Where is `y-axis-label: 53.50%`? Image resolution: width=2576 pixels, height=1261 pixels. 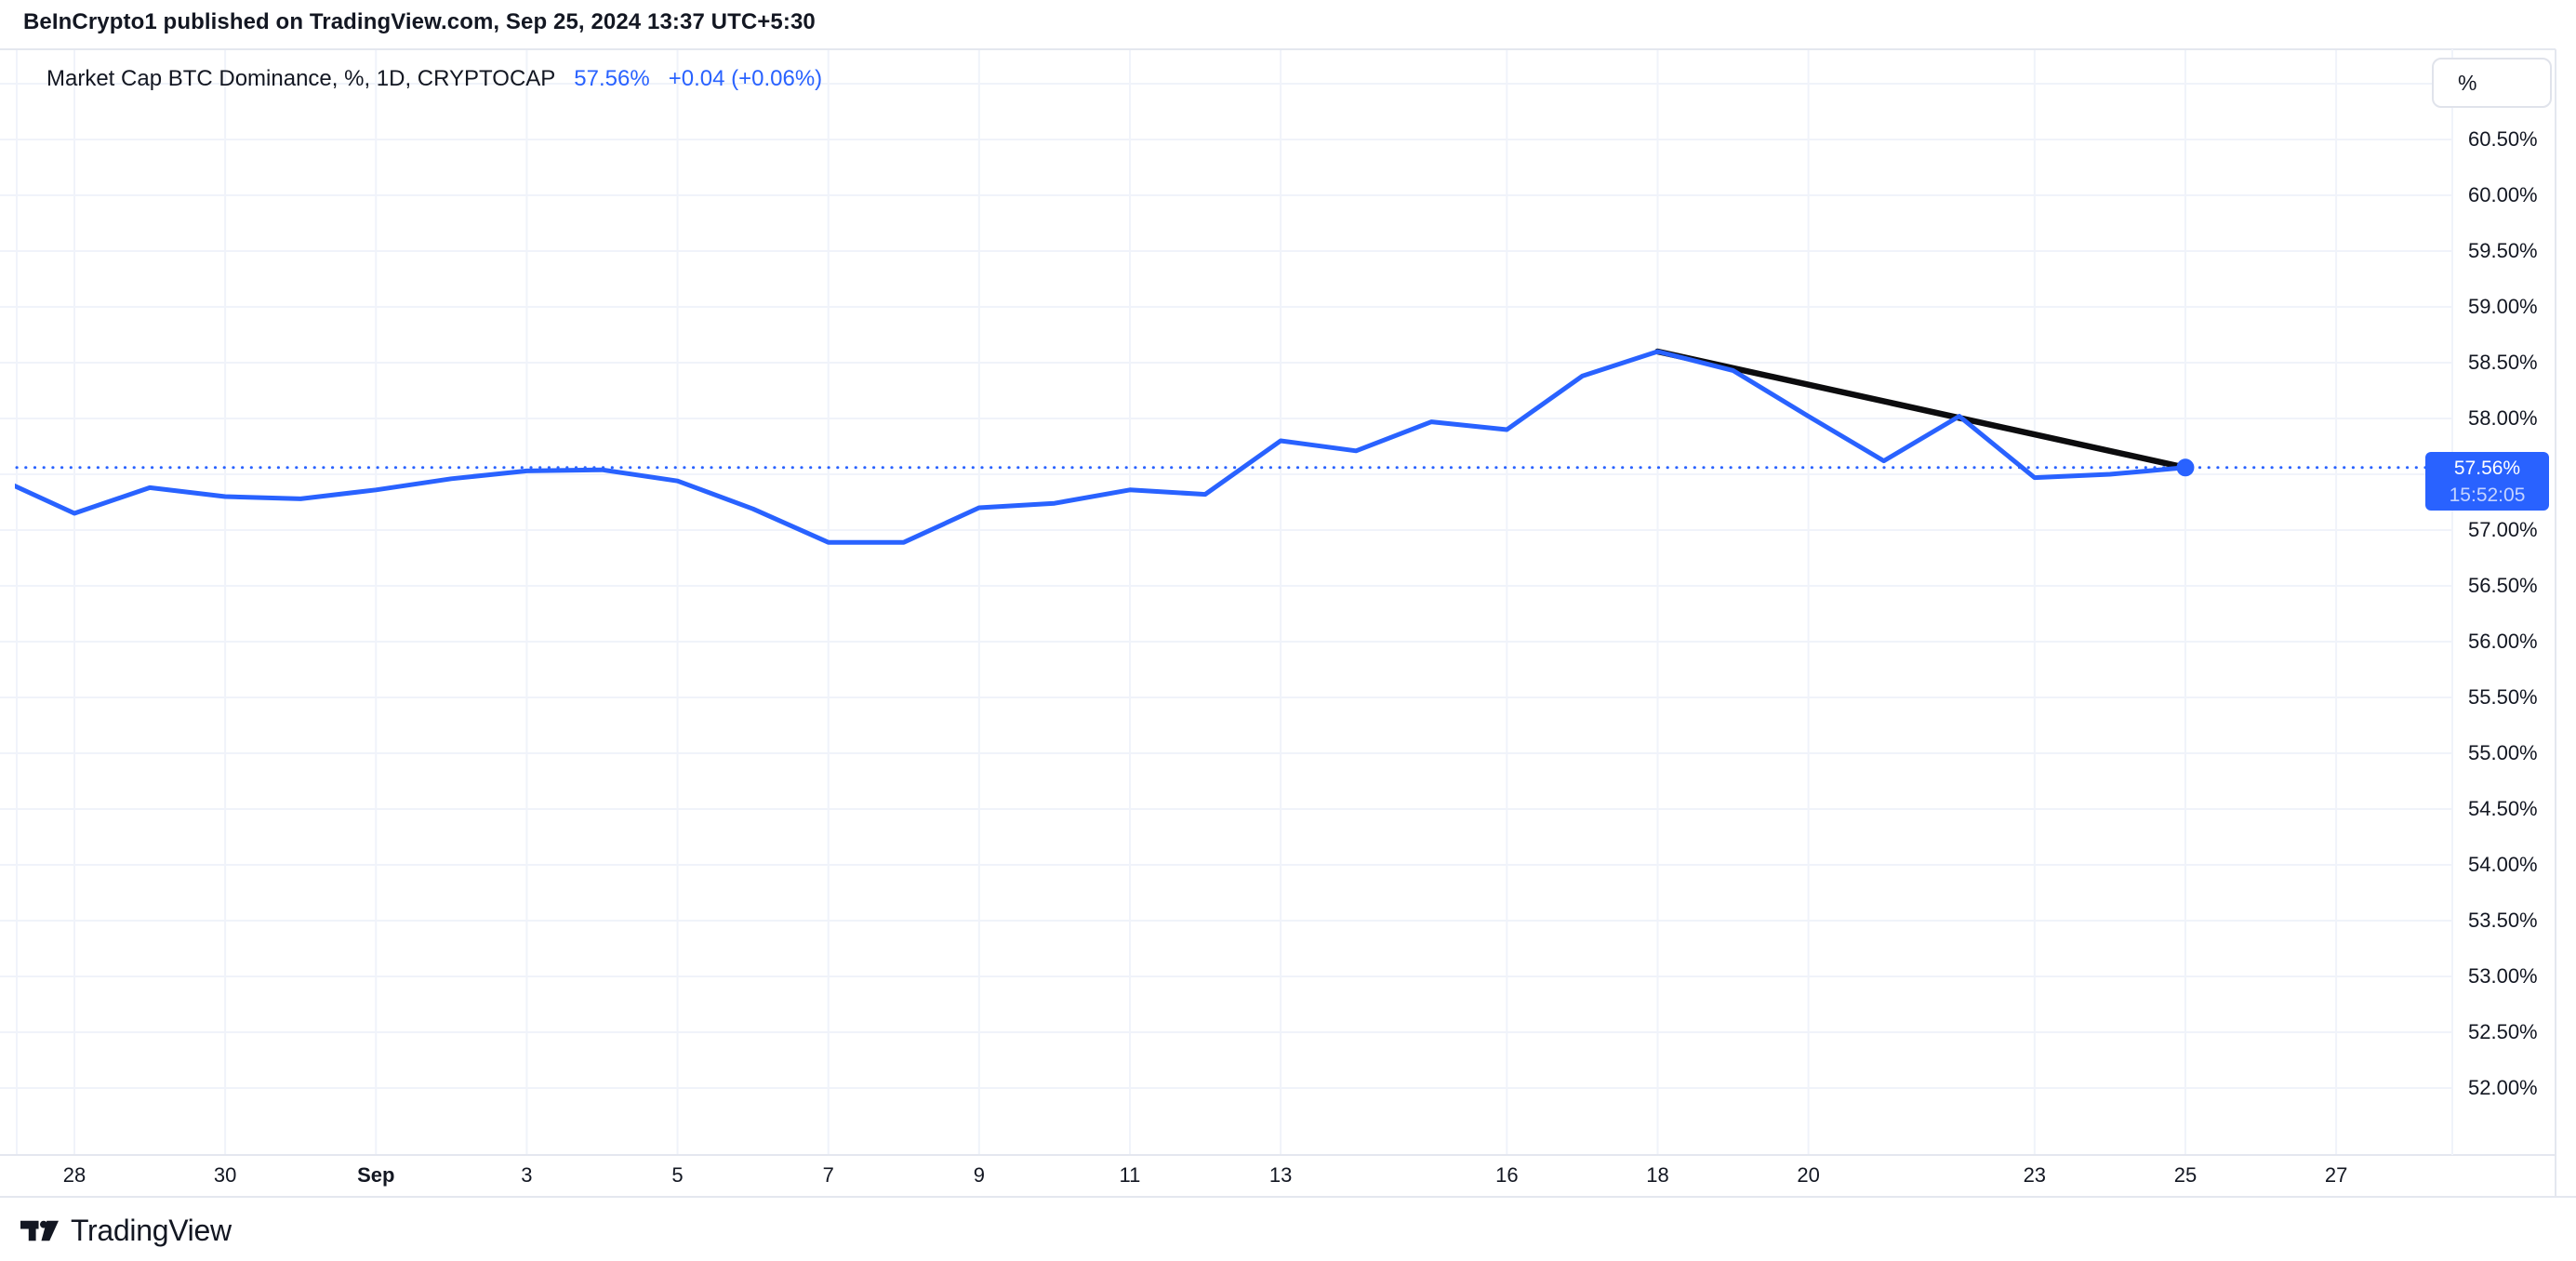
y-axis-label: 53.50% is located at coordinates (2503, 920).